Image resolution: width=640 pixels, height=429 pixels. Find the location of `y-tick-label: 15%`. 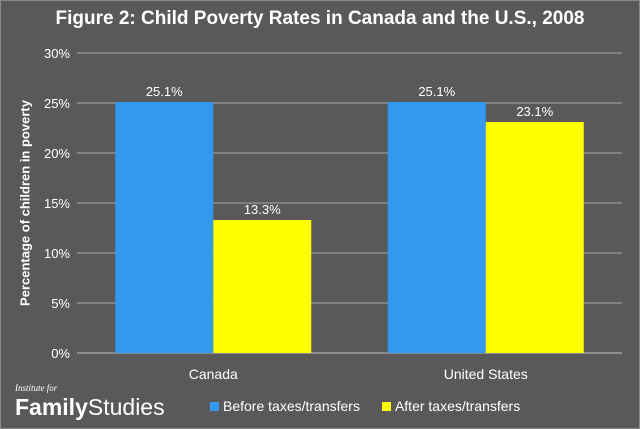

y-tick-label: 15% is located at coordinates (57, 203).